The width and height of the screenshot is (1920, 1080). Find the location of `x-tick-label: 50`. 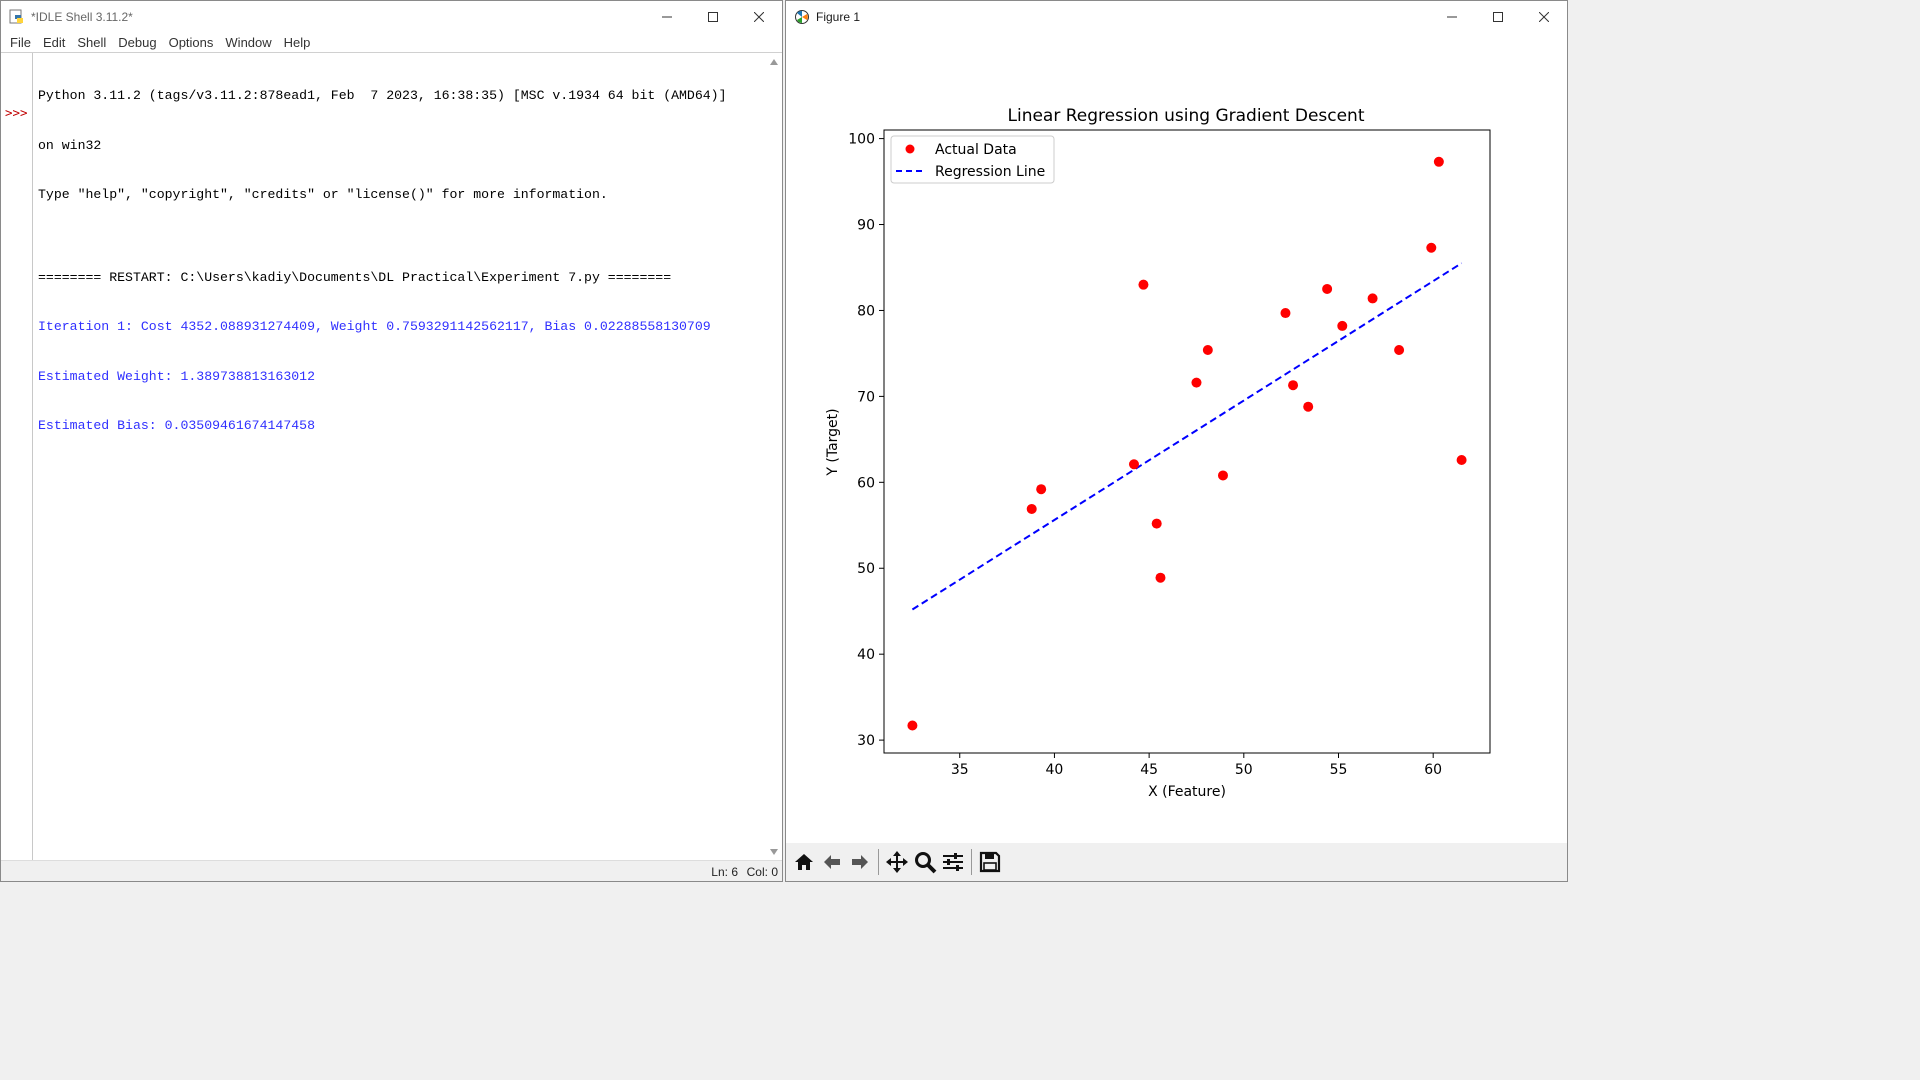

x-tick-label: 50 is located at coordinates (1244, 770).